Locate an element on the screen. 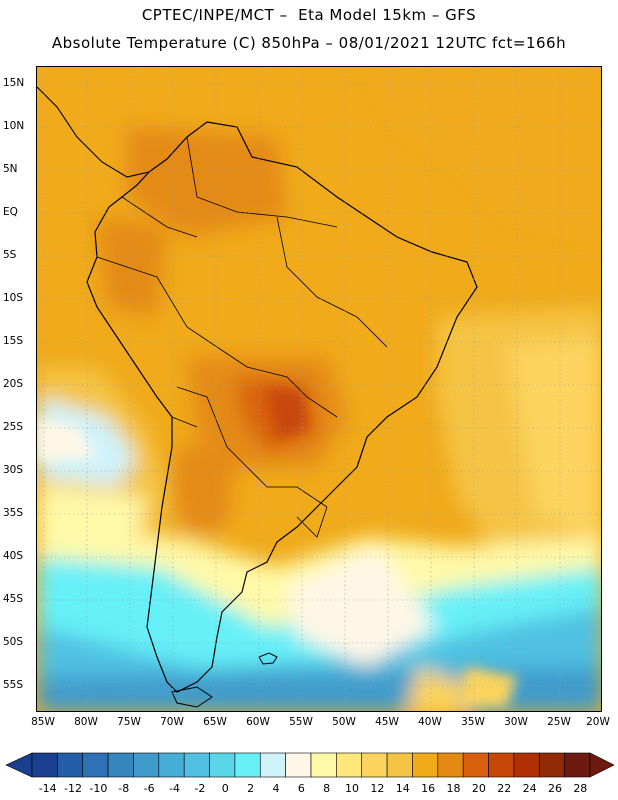 This screenshot has height=800, width=618. lat-label: 35S is located at coordinates (13, 513).